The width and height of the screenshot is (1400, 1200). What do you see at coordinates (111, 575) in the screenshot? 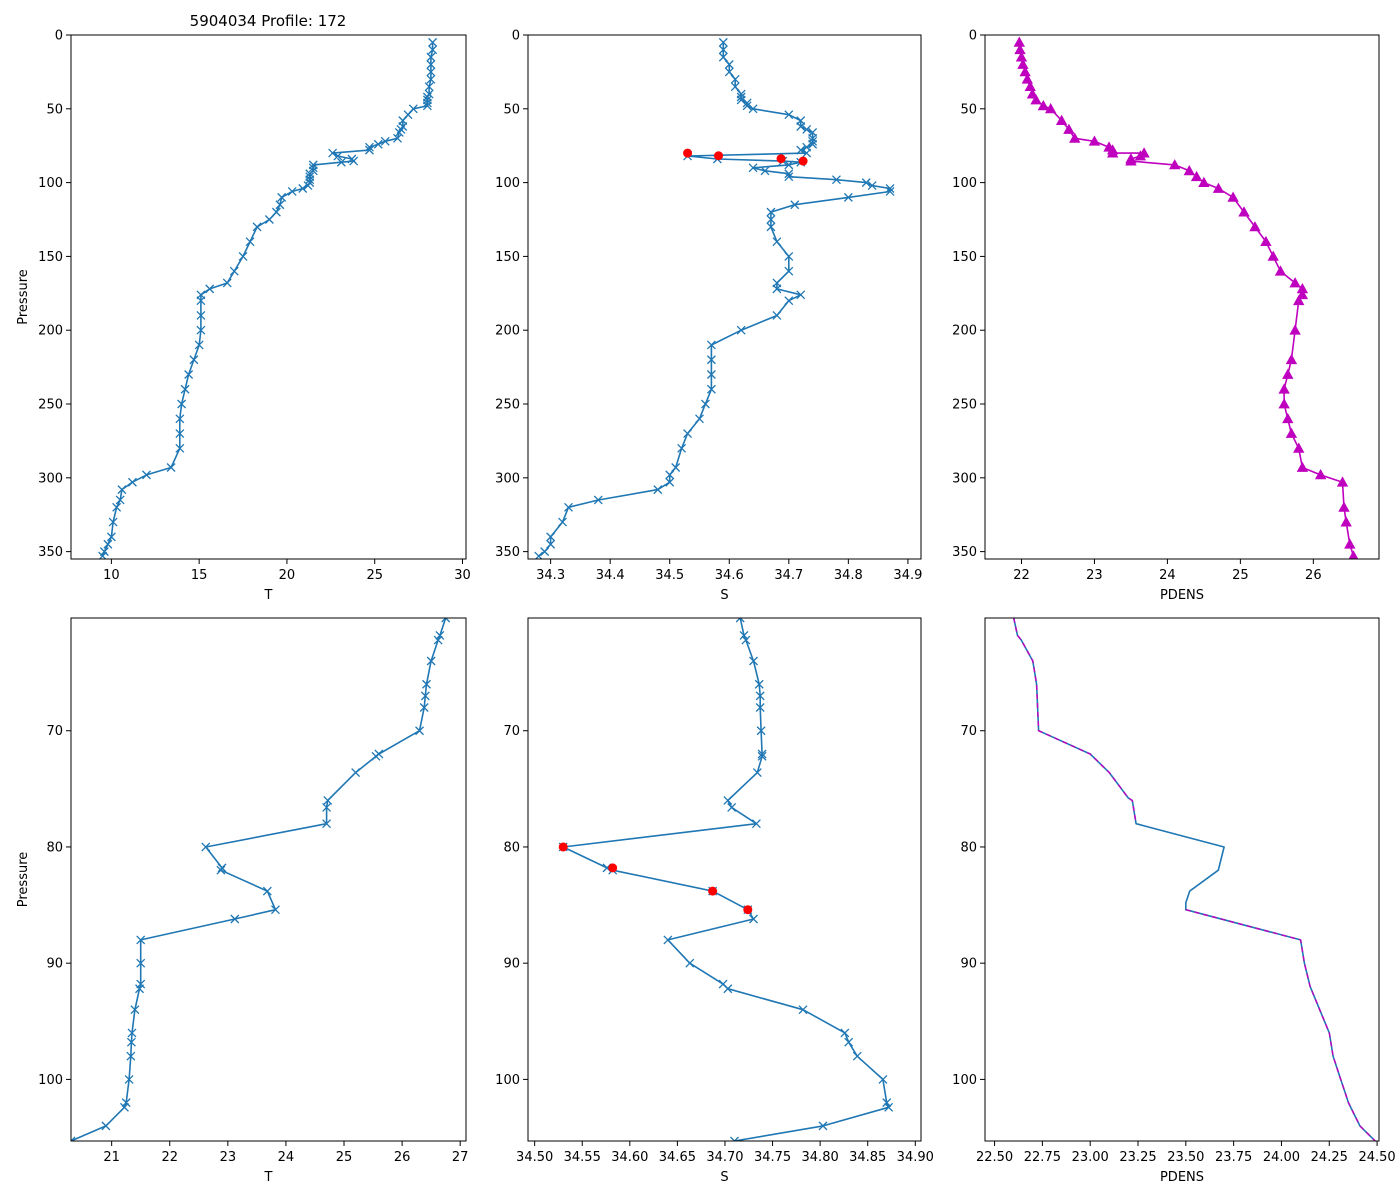
I see `x-tick-label: 10` at bounding box center [111, 575].